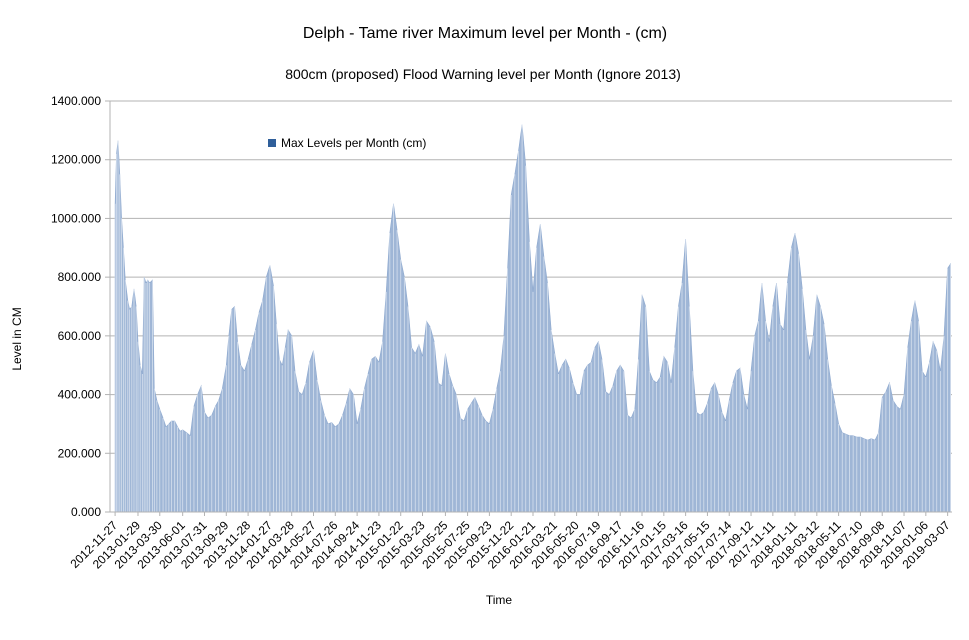 The image size is (969, 640). Describe the element at coordinates (76, 218) in the screenshot. I see `y-tick-label: 1000.000` at that location.